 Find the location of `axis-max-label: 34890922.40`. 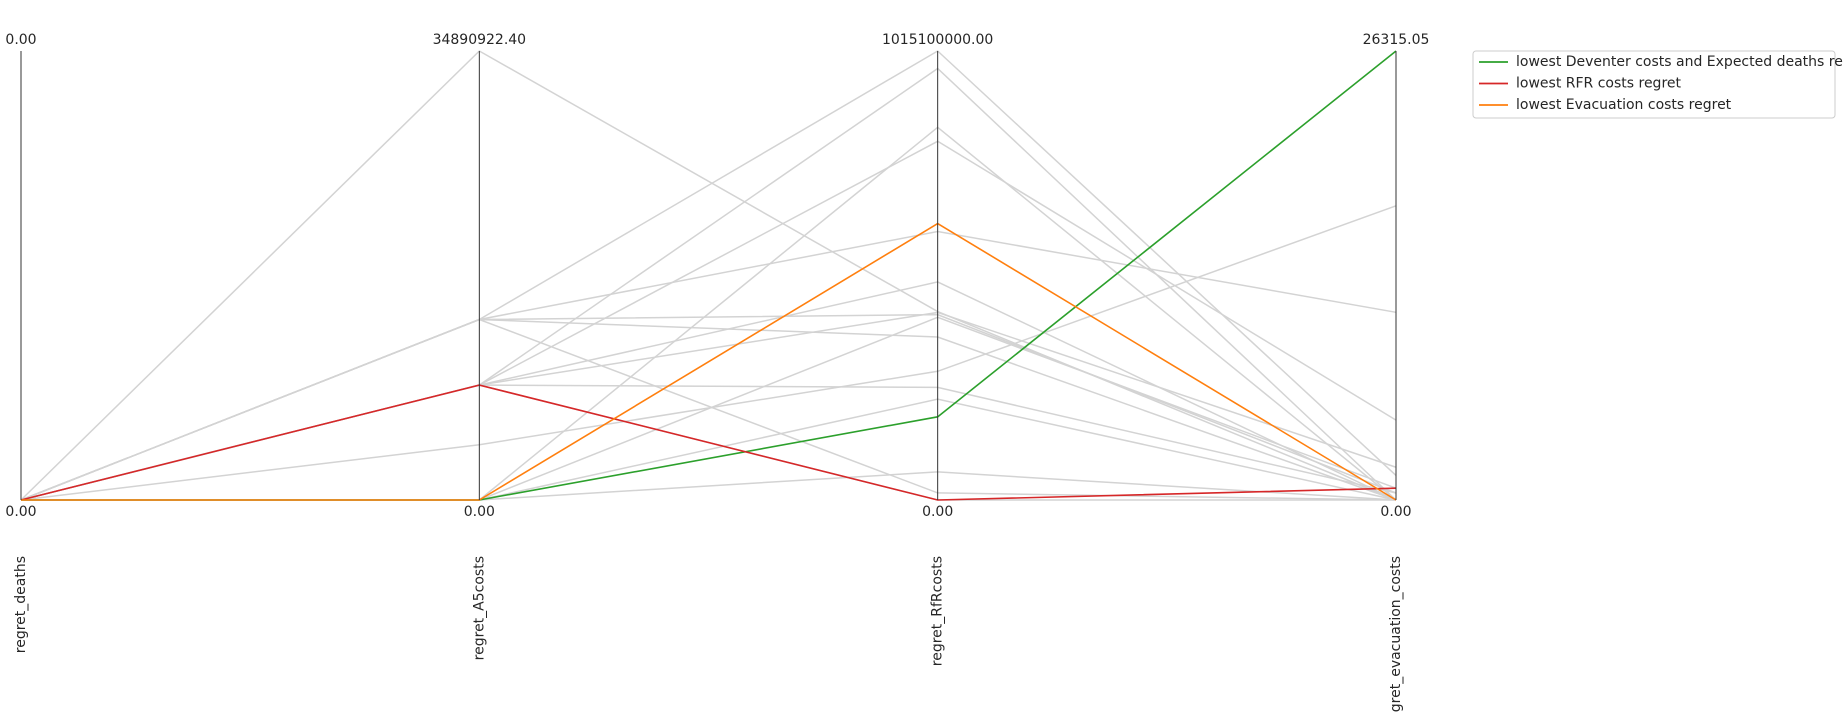

axis-max-label: 34890922.40 is located at coordinates (480, 40).